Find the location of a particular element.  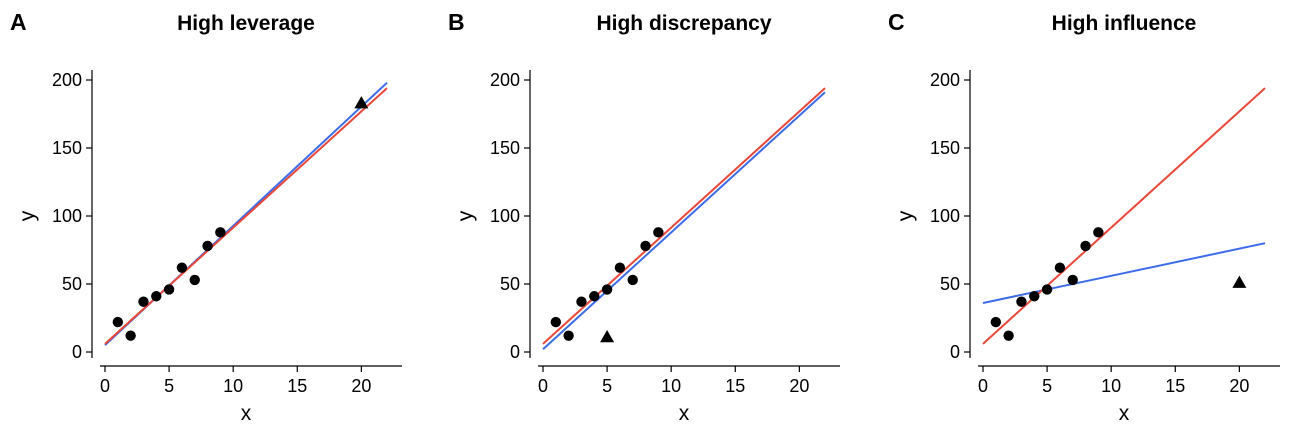

panel-title: High influence is located at coordinates (1124, 23).